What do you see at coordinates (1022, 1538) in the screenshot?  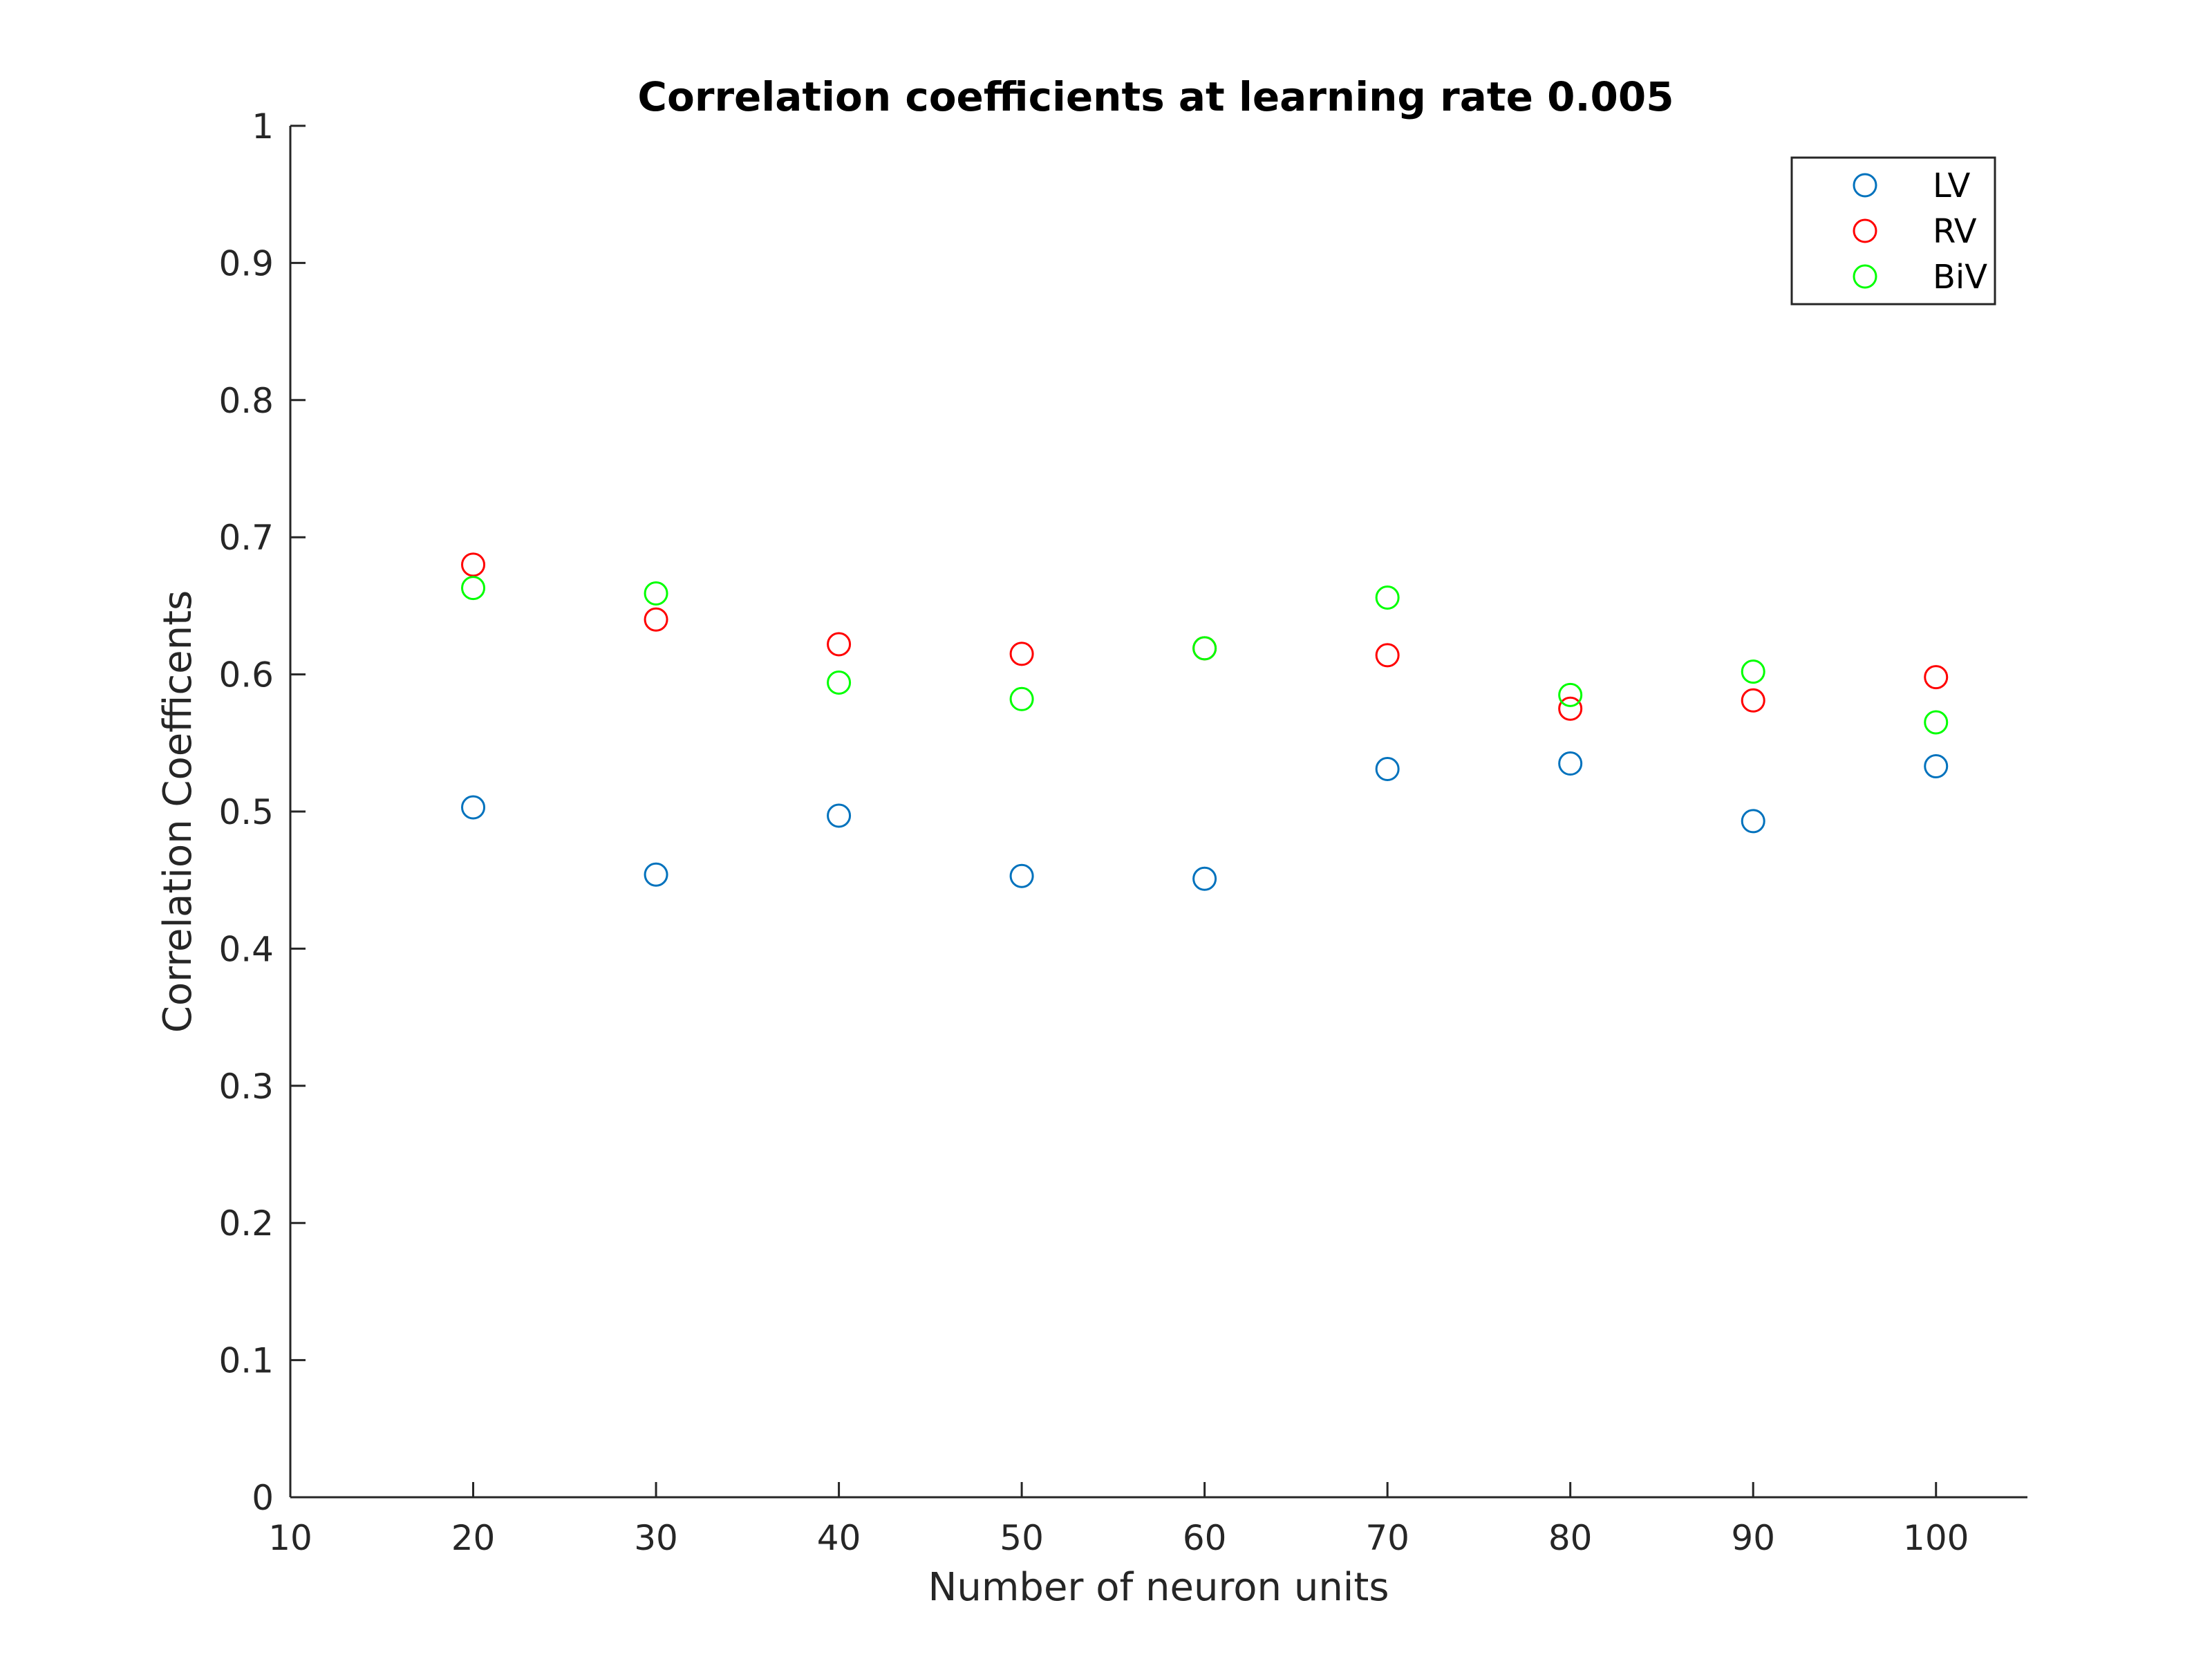 I see `x-tick-label: 50` at bounding box center [1022, 1538].